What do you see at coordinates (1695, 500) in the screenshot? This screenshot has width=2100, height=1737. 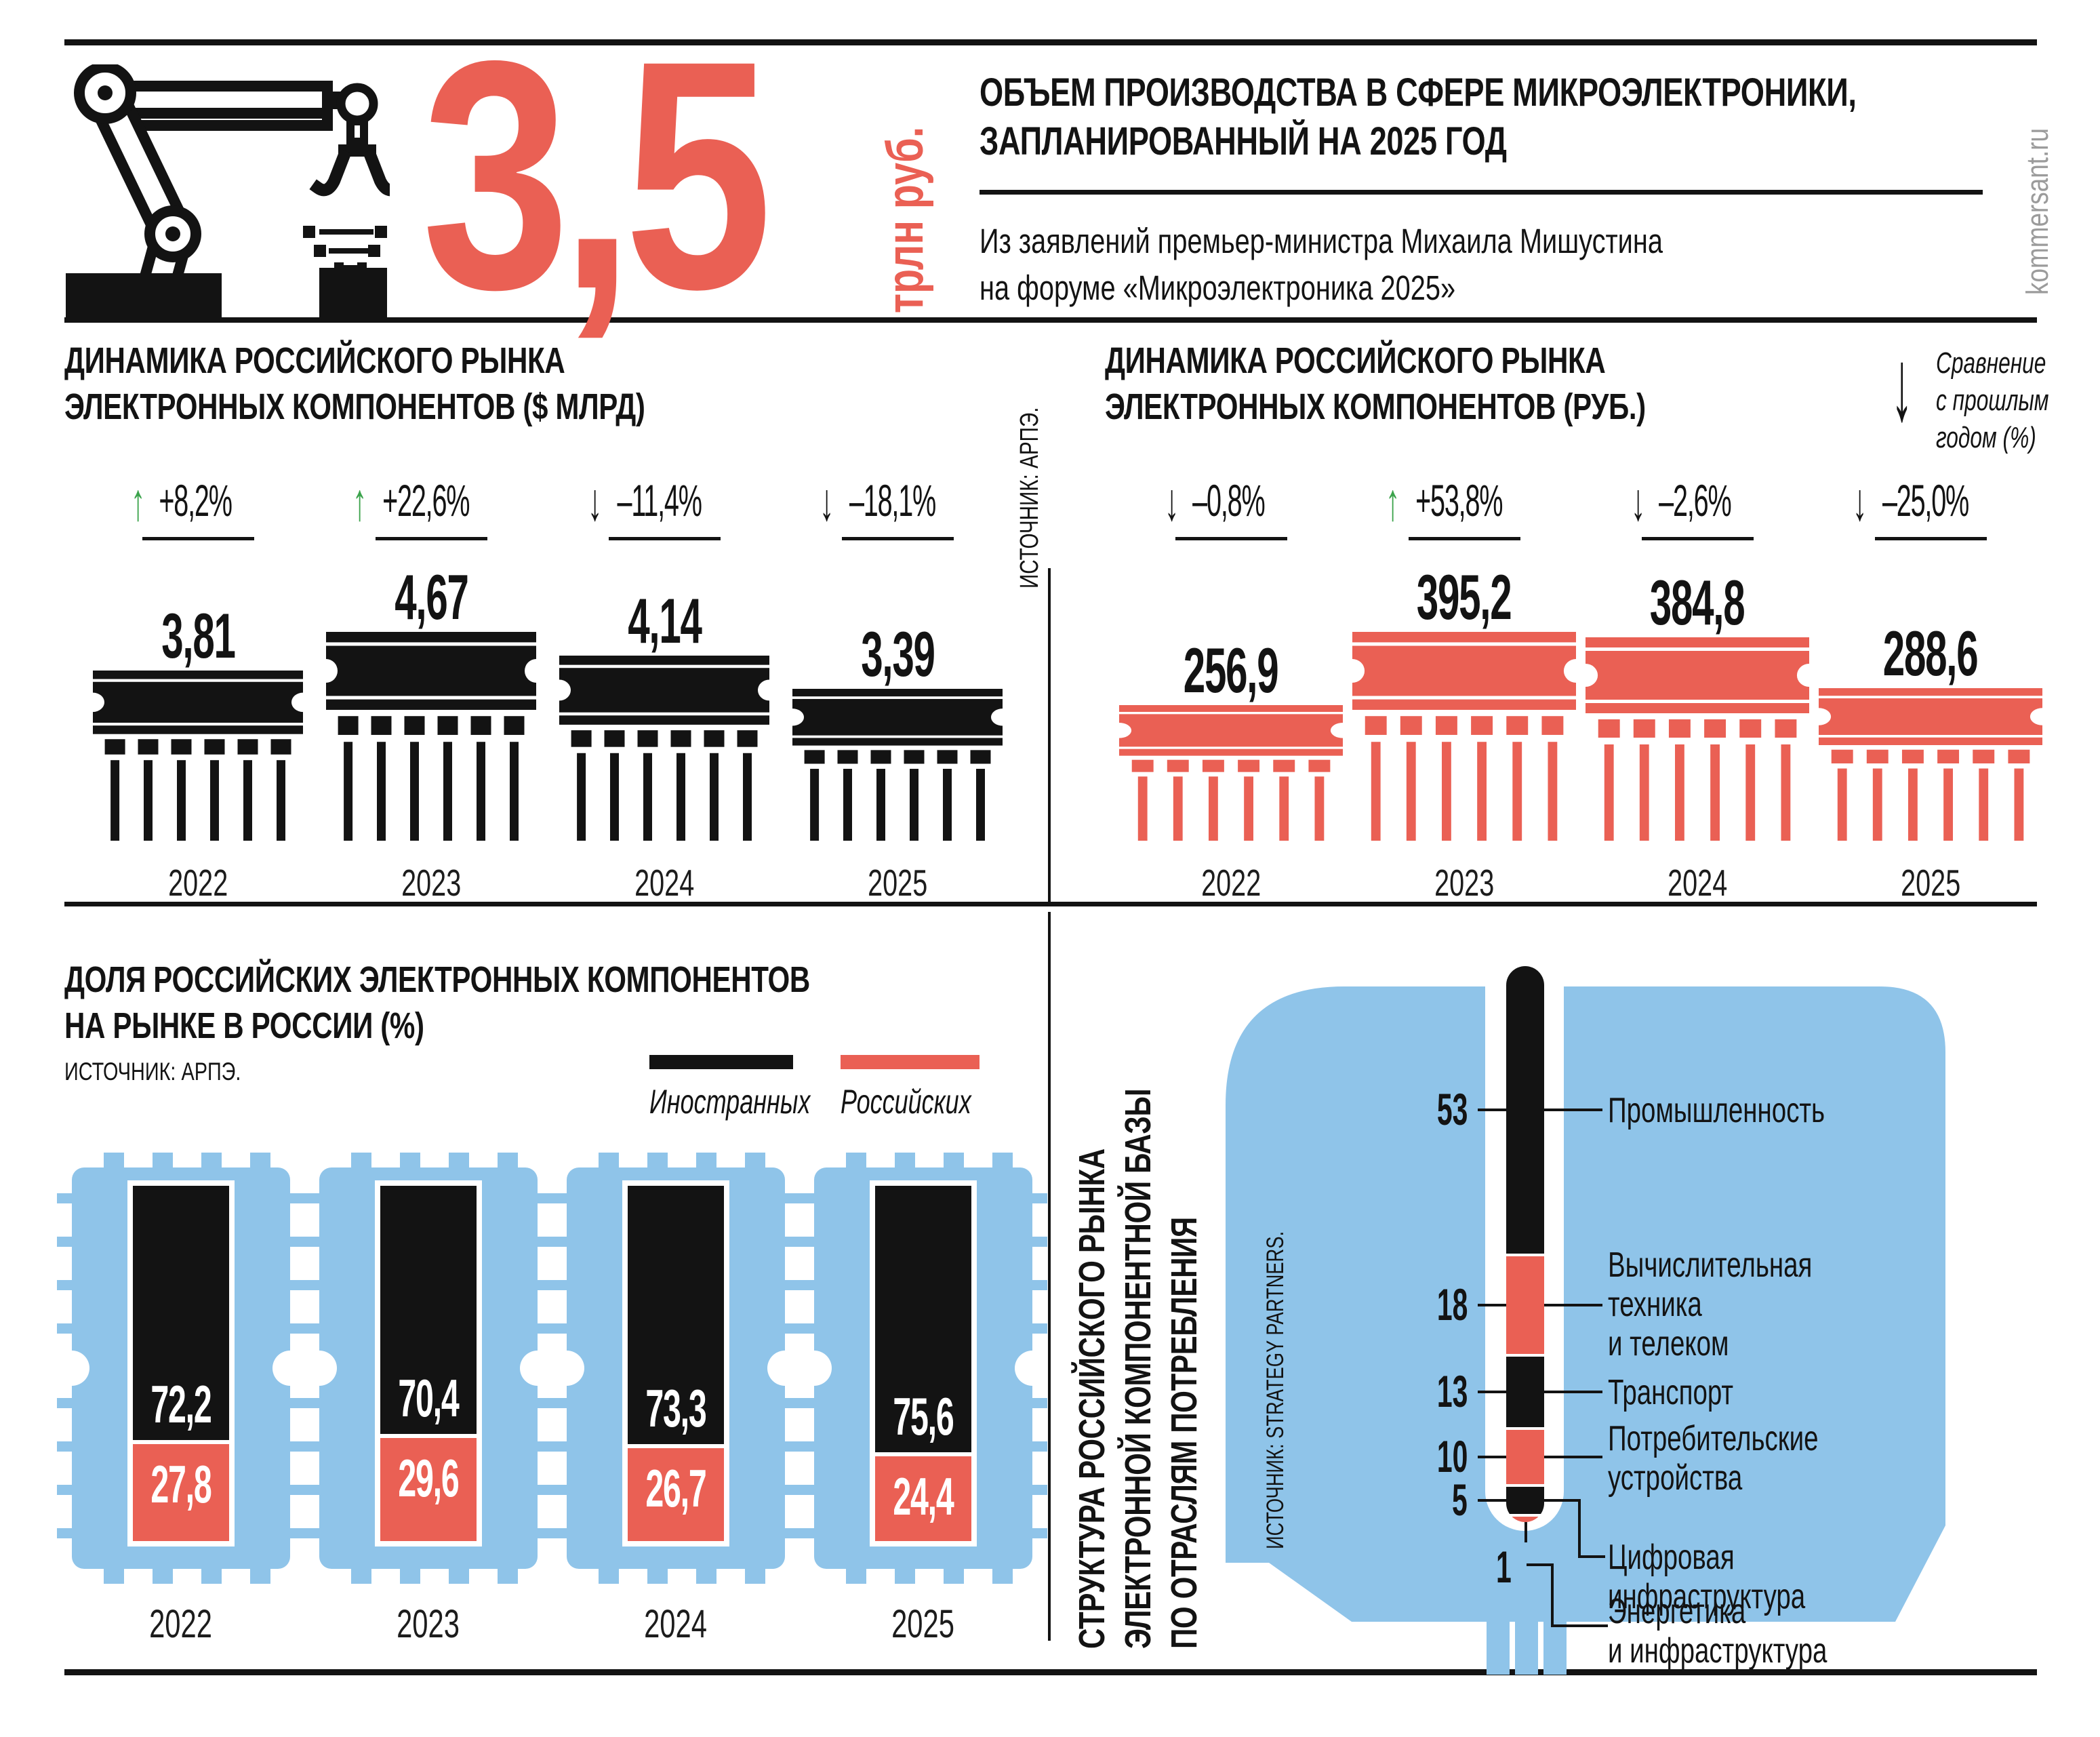 I see `change-value: –2,6%` at bounding box center [1695, 500].